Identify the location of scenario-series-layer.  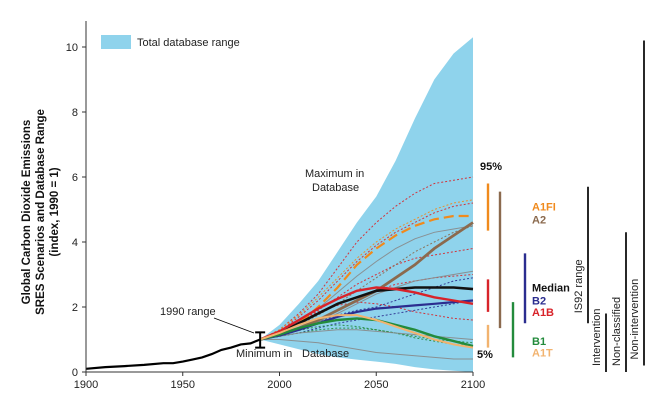
(366, 281).